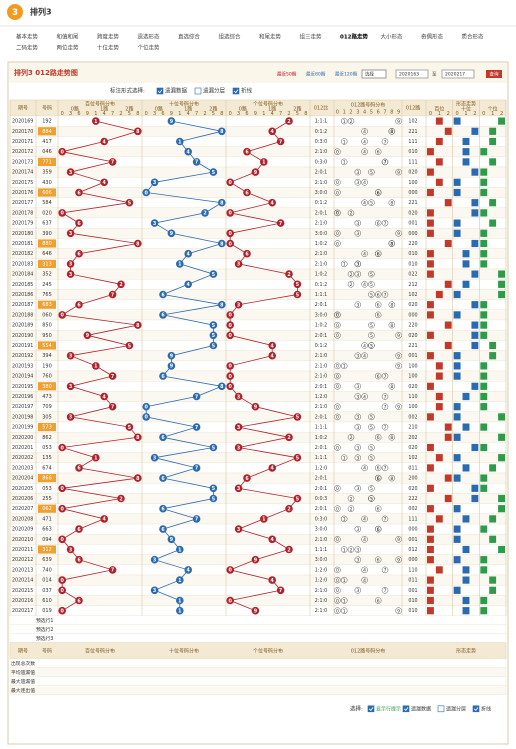  What do you see at coordinates (288, 510) in the screenshot?
I see `ball-digit: 2` at bounding box center [288, 510].